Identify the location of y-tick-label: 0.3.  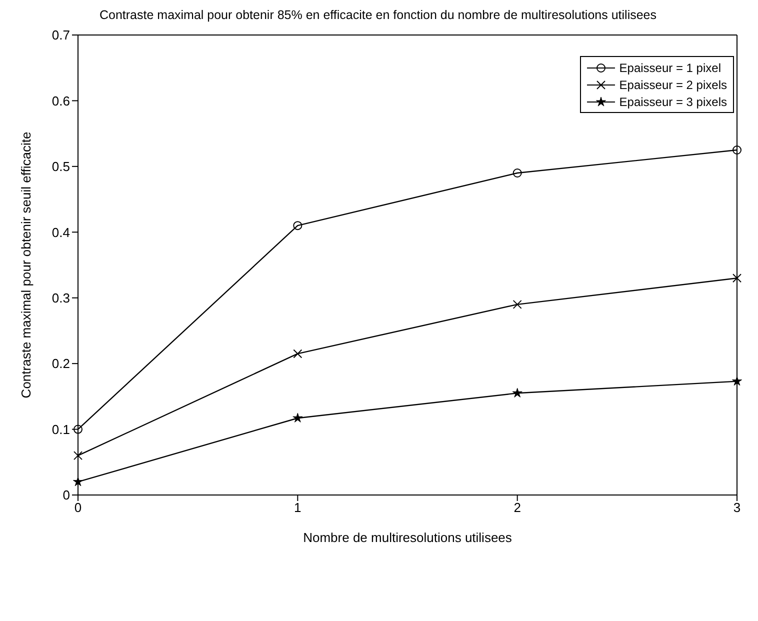
(61, 298).